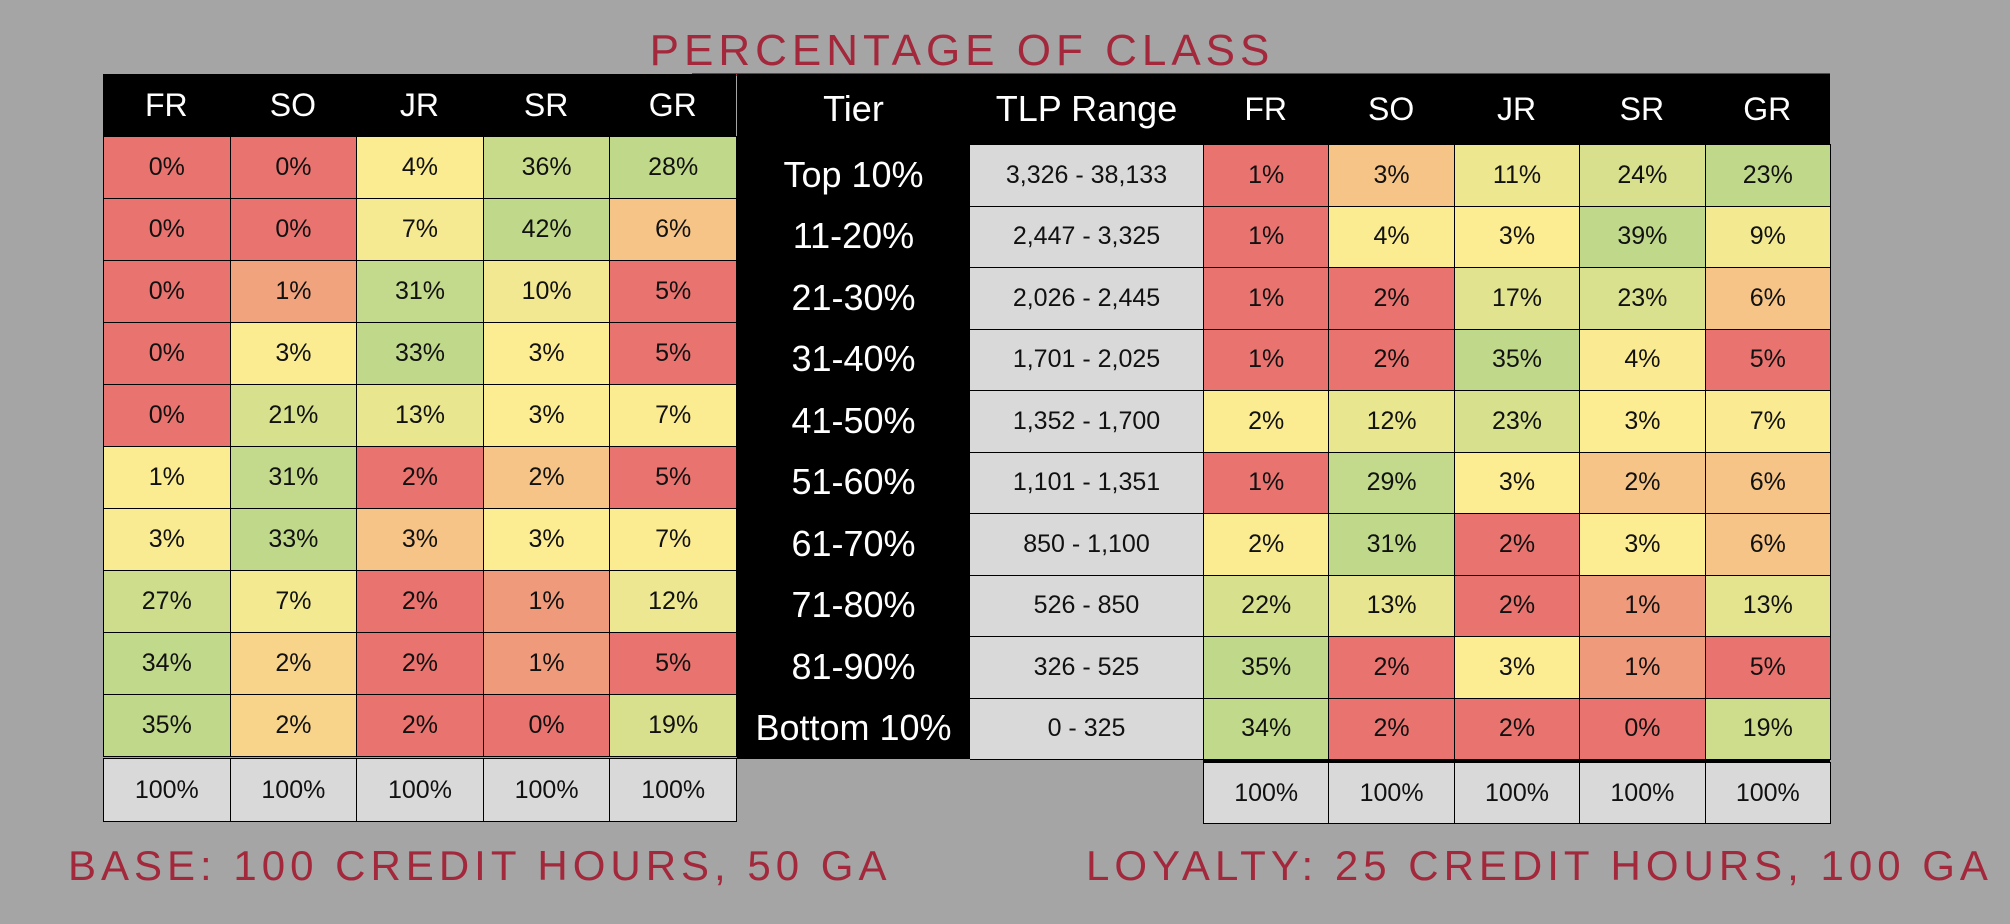  Describe the element at coordinates (1516, 109) in the screenshot. I see `column-header: JR` at that location.